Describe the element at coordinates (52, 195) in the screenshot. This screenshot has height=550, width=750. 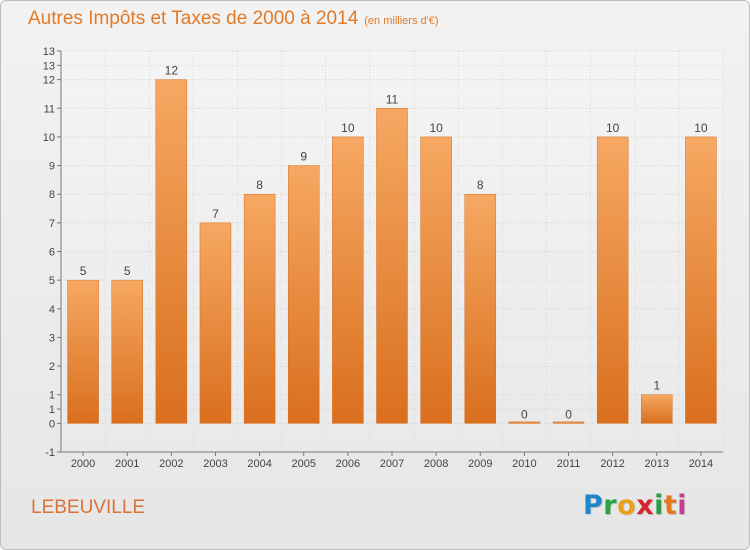
I see `y-tick-label: 8` at that location.